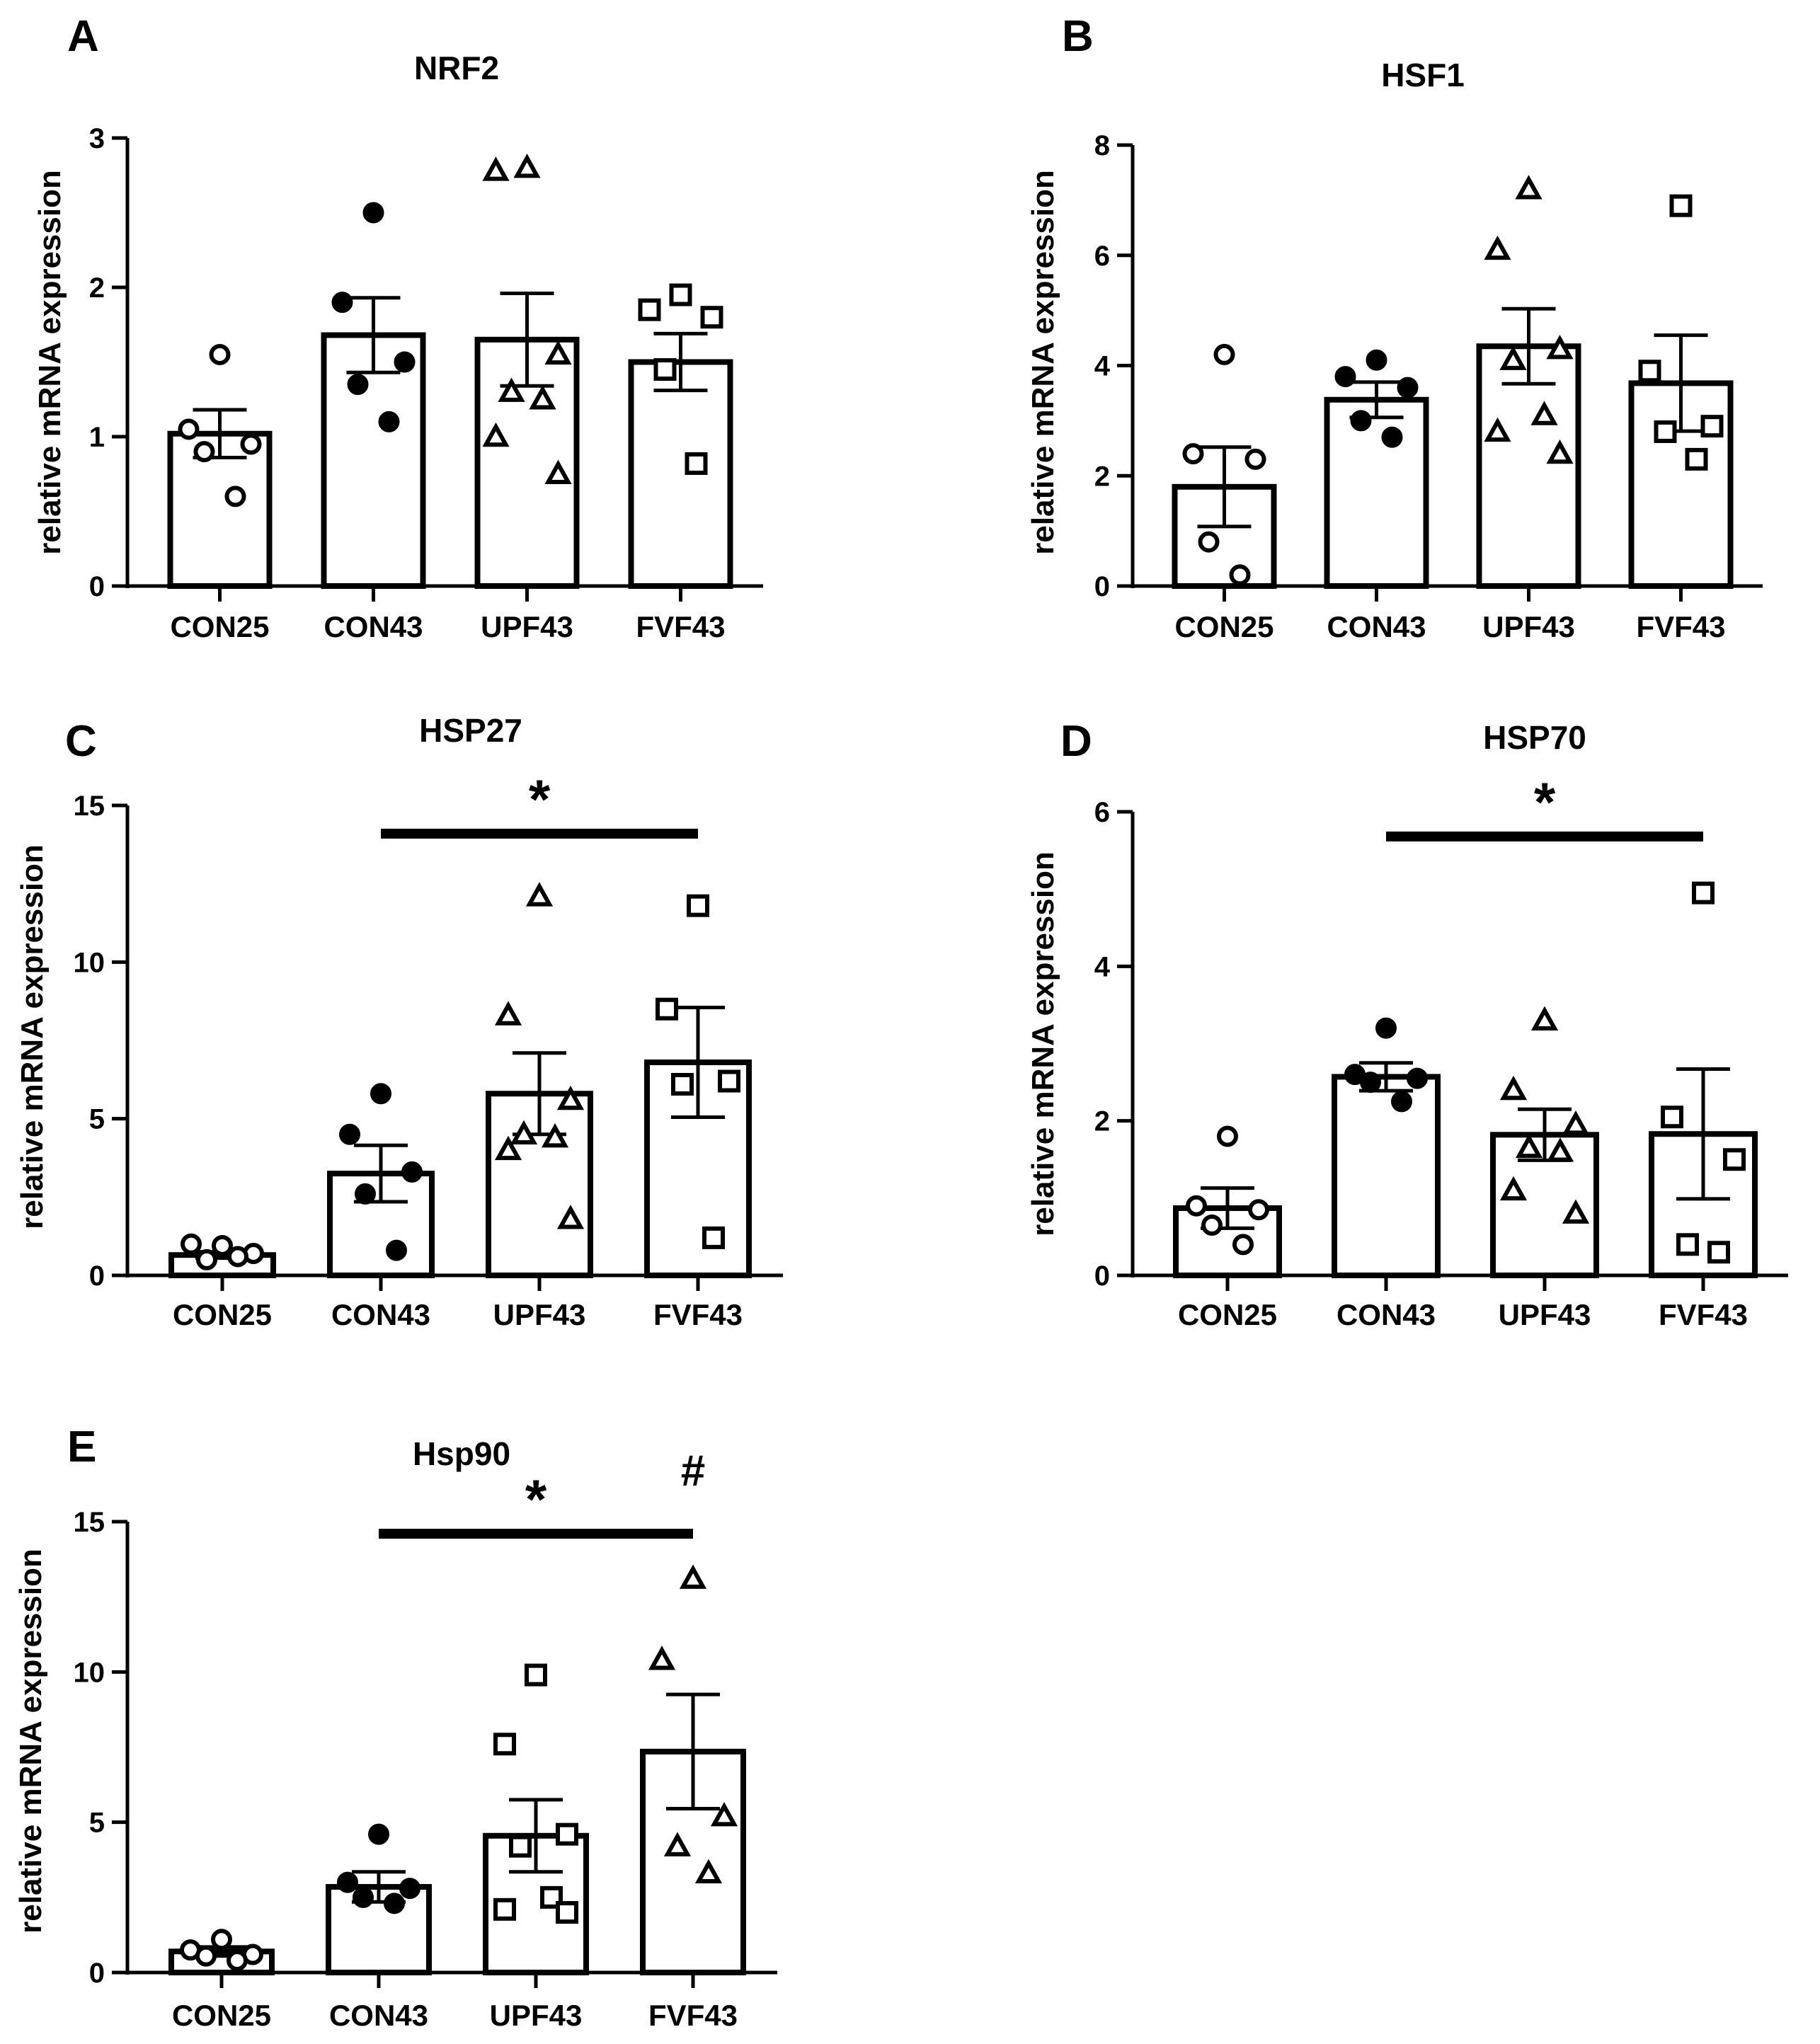 Image resolution: width=1820 pixels, height=2044 pixels. What do you see at coordinates (89, 1672) in the screenshot?
I see `panel-e-ytick-label: 10` at bounding box center [89, 1672].